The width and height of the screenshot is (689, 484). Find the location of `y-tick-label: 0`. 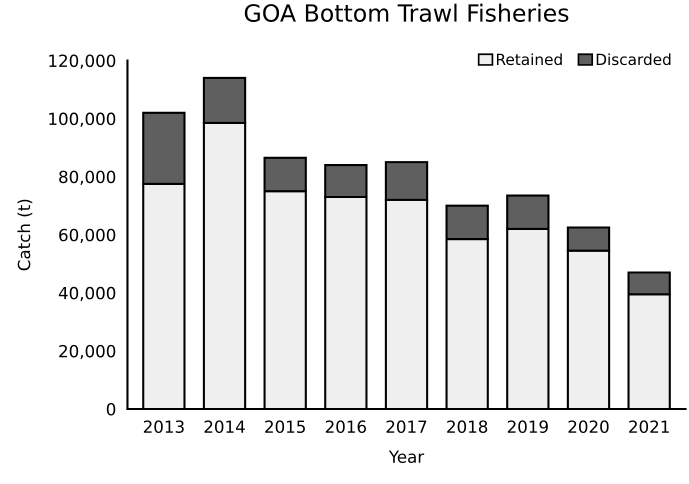

y-tick-label: 0 is located at coordinates (111, 409).